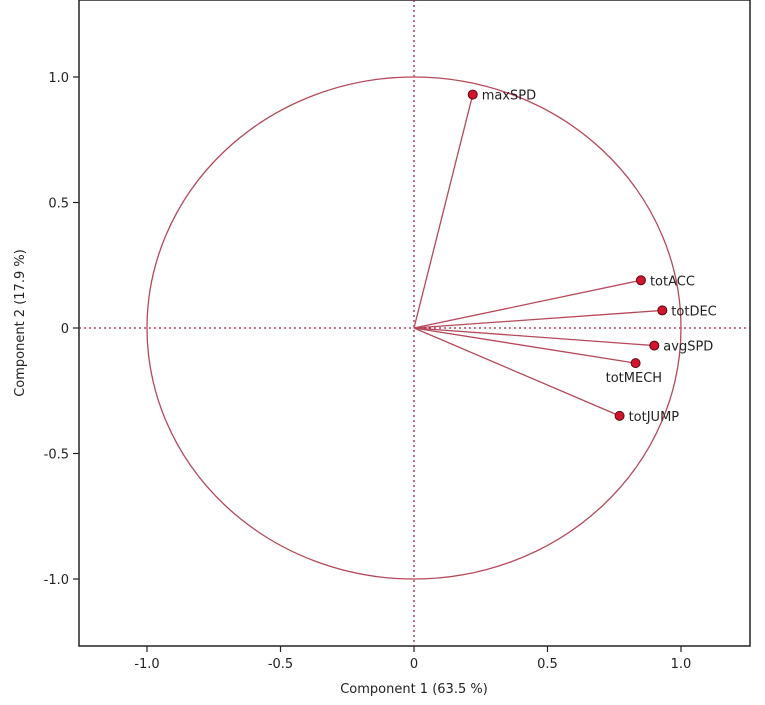  I want to click on x-tick-label: -1.0, so click(146, 664).